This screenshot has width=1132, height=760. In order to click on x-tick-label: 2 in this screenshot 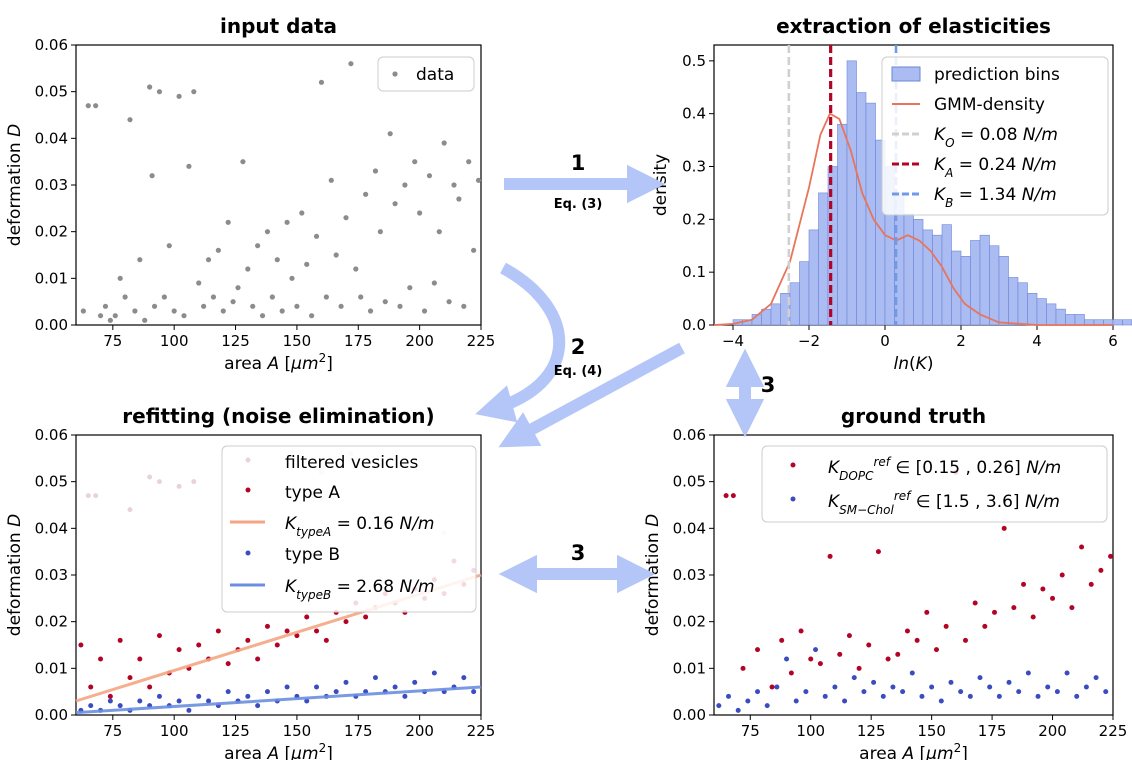, I will do `click(961, 341)`.